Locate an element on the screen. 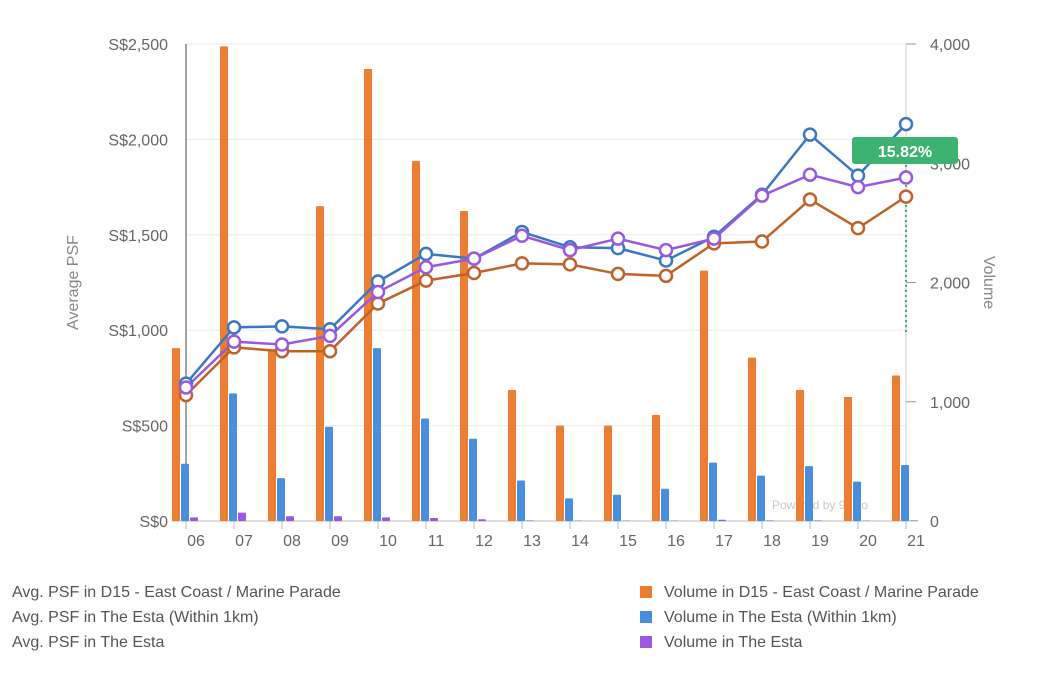 Image resolution: width=1042 pixels, height=676 pixels. y-left-tick-label: S$2,000 is located at coordinates (138, 140).